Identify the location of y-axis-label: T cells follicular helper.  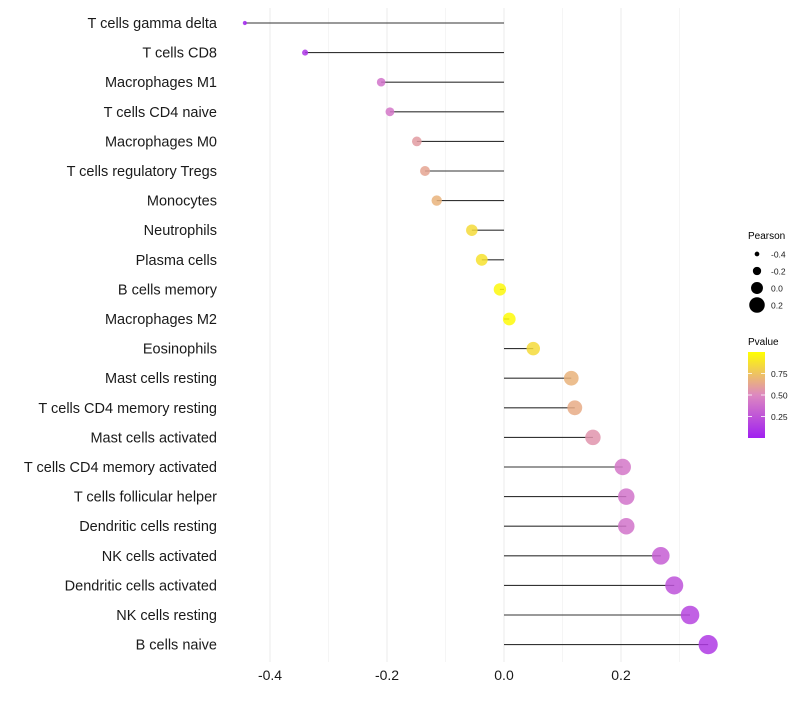
(145, 498).